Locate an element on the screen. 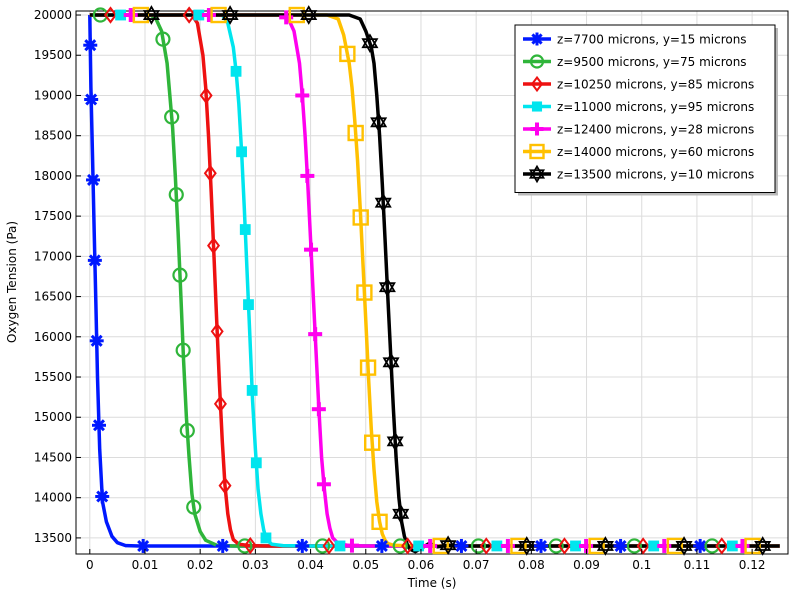 The image size is (800, 604). y-tick-label: 19500 is located at coordinates (53, 55).